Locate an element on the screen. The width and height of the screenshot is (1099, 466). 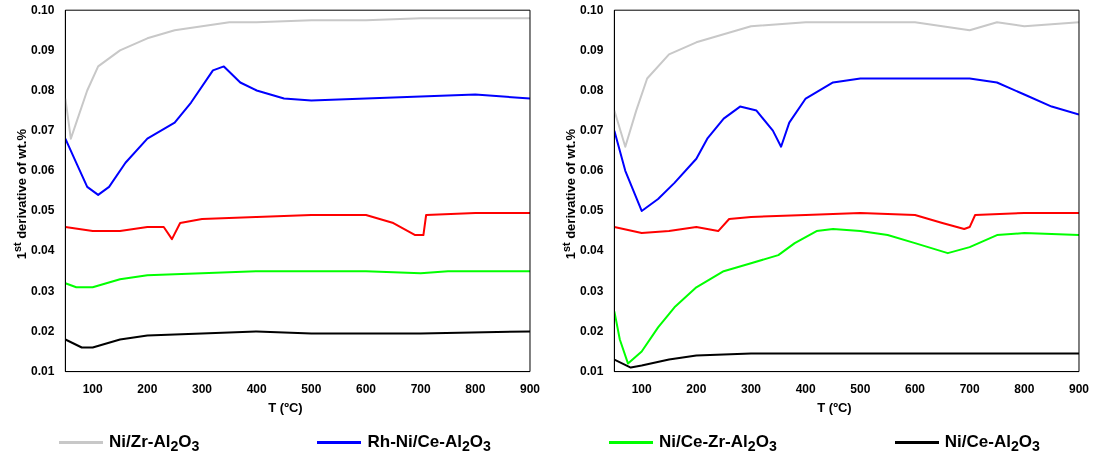
legend-label: Ni/Zr-Al$_{2}$O$_{3}$ is located at coordinates (154, 443).